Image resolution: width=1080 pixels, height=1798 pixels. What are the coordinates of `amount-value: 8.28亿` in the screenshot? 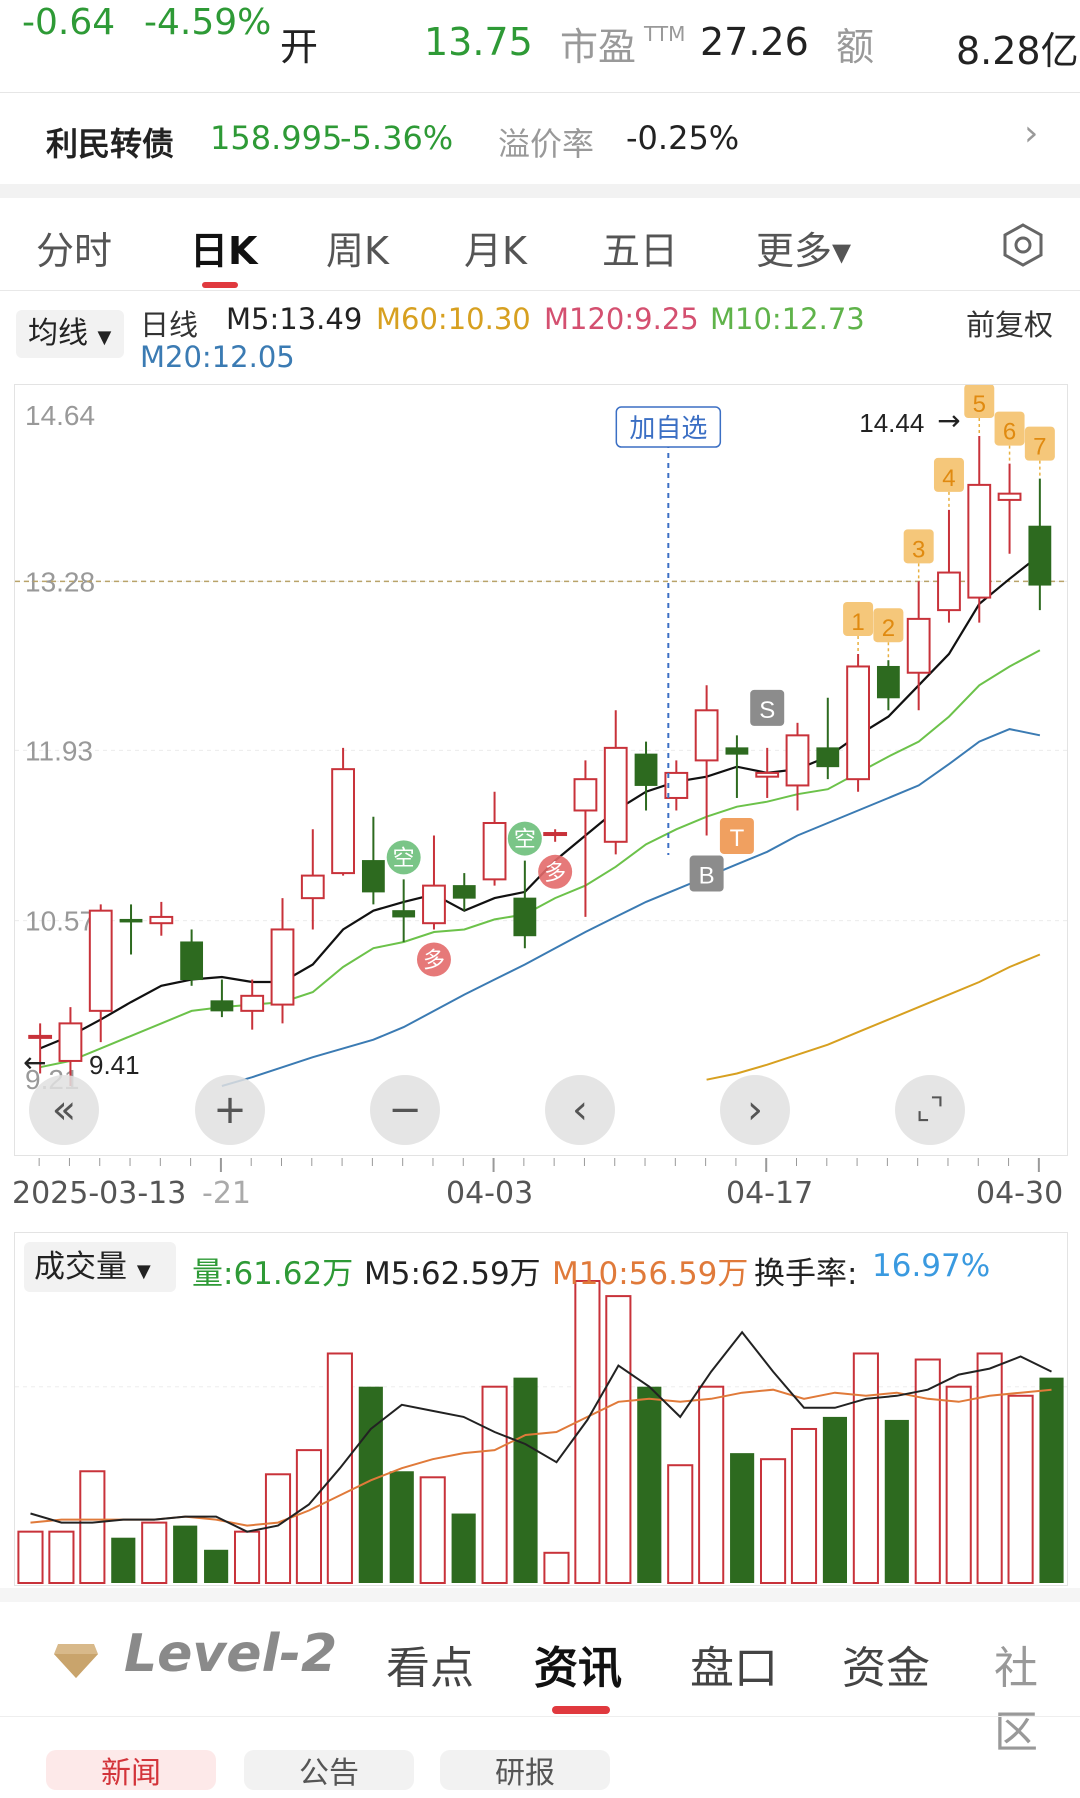 It's located at (1017, 51).